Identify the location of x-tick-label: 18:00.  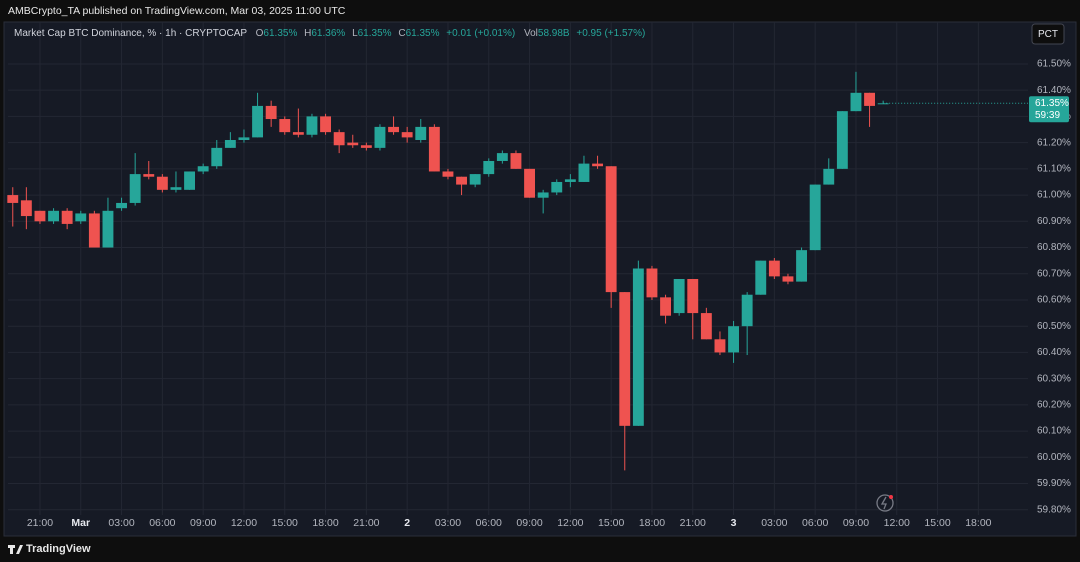
(325, 523).